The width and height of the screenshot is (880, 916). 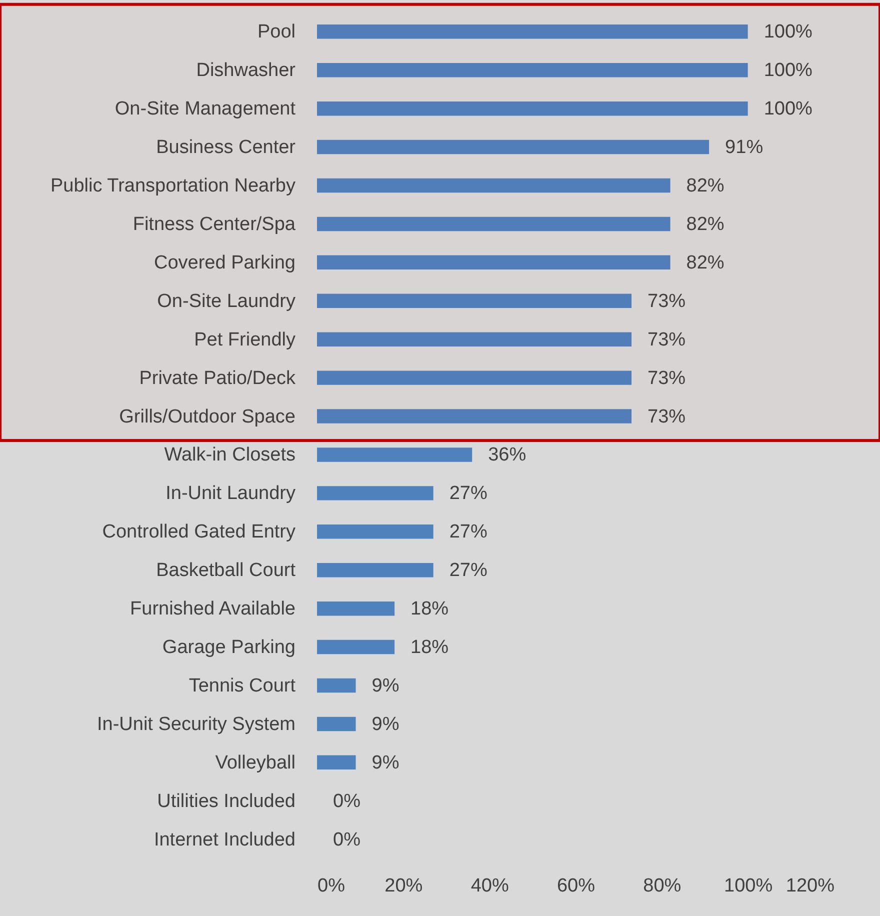 What do you see at coordinates (255, 763) in the screenshot?
I see `y-tick-label: Volleyball` at bounding box center [255, 763].